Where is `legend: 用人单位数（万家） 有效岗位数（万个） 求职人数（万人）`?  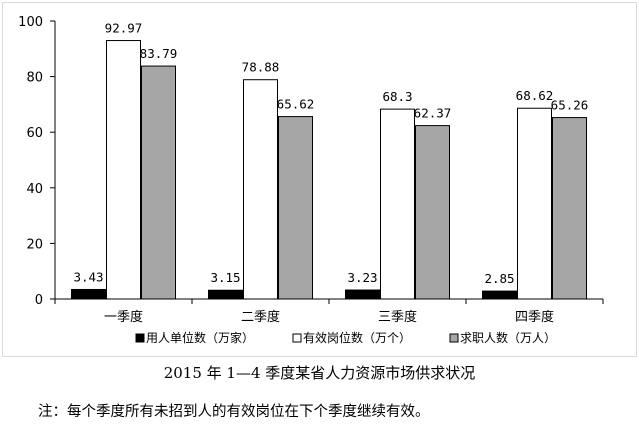 legend: 用人单位数（万家） 有效岗位数（万个） 求职人数（万人） is located at coordinates (345, 337).